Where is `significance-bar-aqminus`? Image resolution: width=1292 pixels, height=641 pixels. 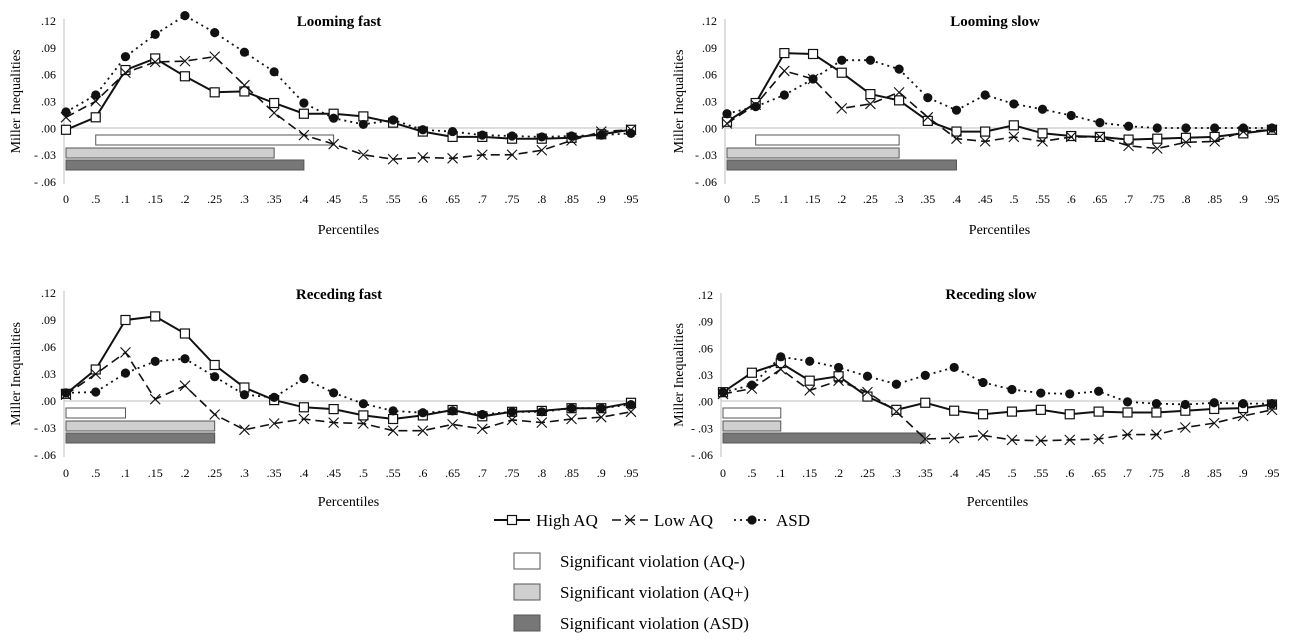
significance-bar-aqminus is located at coordinates (95, 413).